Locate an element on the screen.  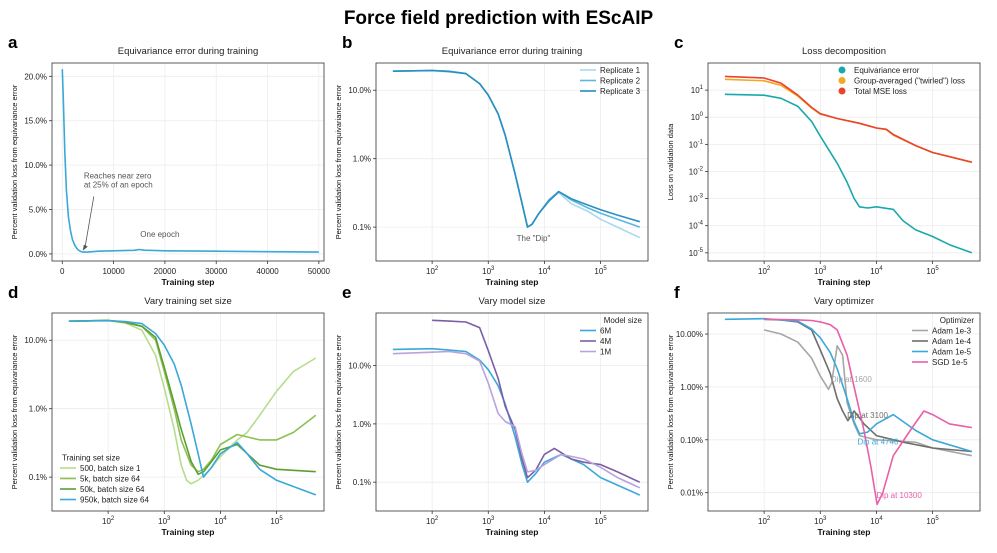
legend-label: 6M is located at coordinates (605, 331).